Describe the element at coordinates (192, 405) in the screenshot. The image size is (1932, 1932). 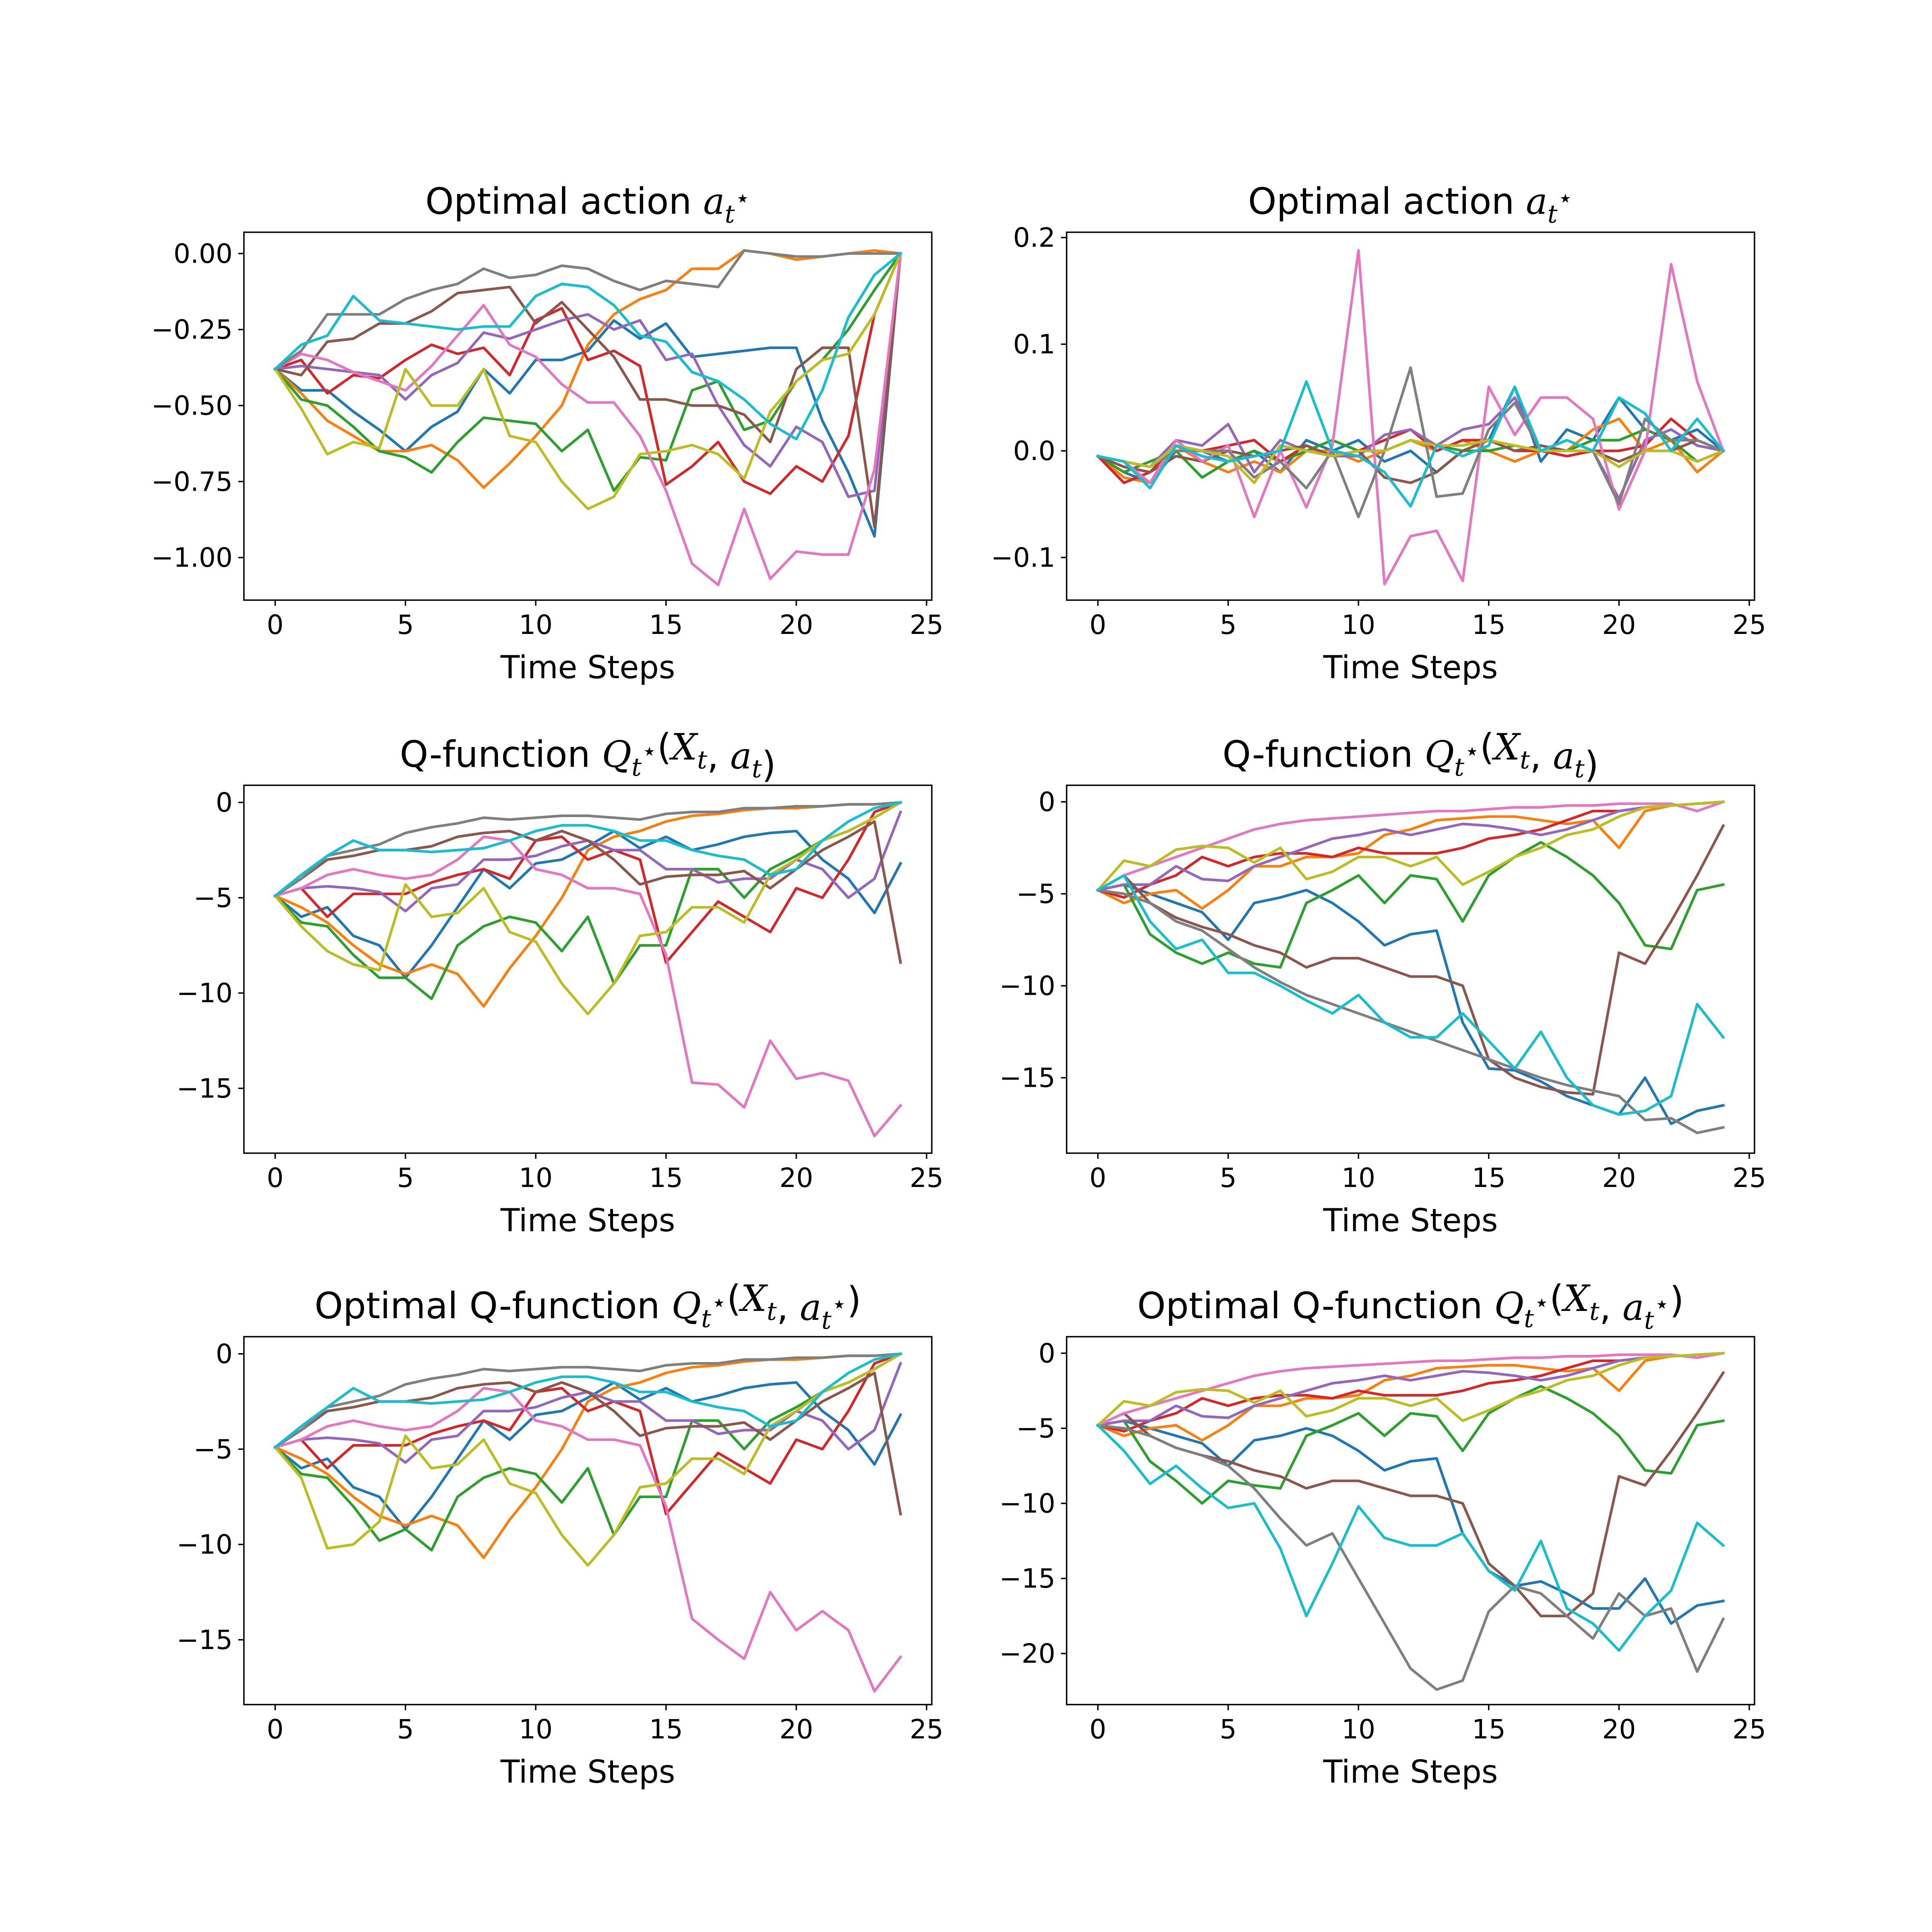
I see `y-tick-label: −0.50` at that location.